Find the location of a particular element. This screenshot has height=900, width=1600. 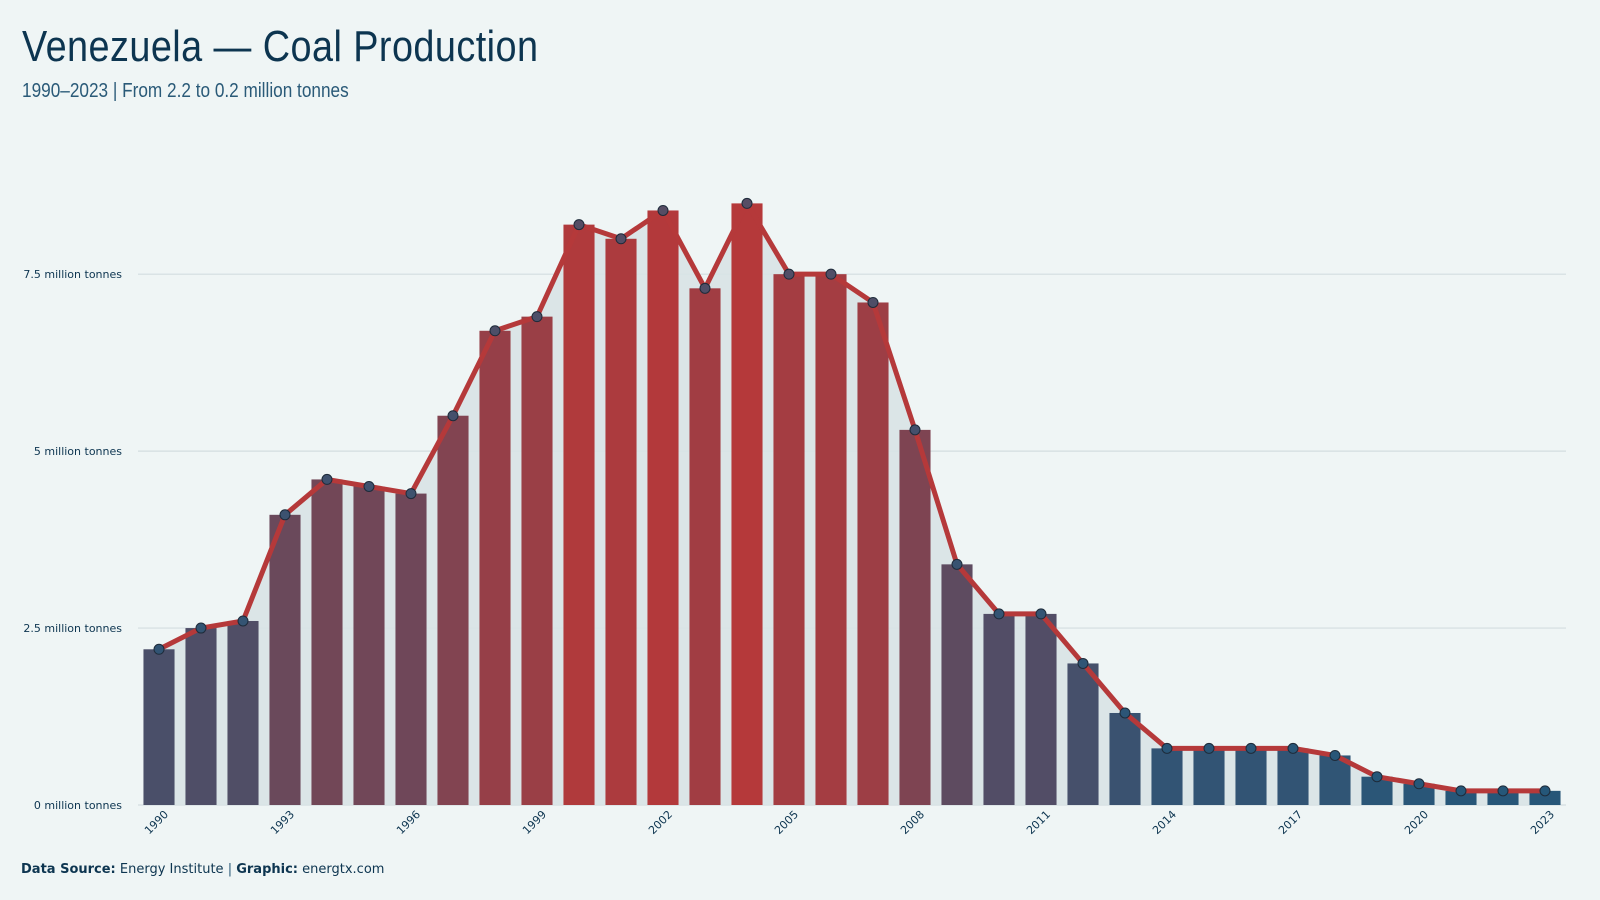

point-2006 is located at coordinates (831, 274).